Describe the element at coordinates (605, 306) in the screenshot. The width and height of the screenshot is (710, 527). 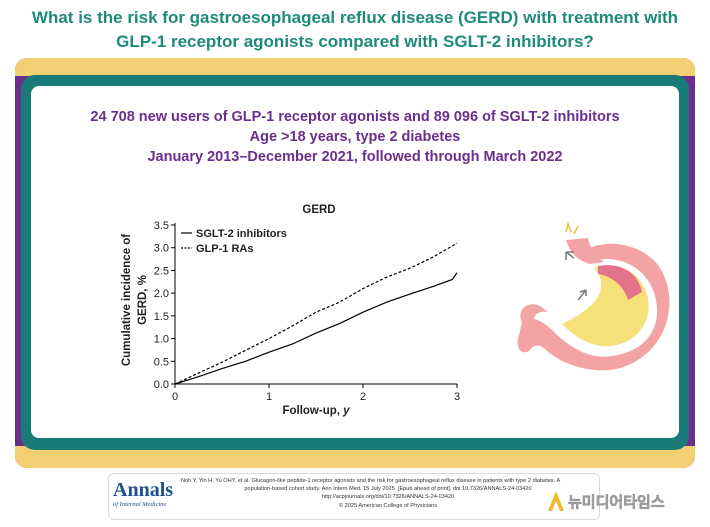
I see `stomach-lining-shape` at that location.